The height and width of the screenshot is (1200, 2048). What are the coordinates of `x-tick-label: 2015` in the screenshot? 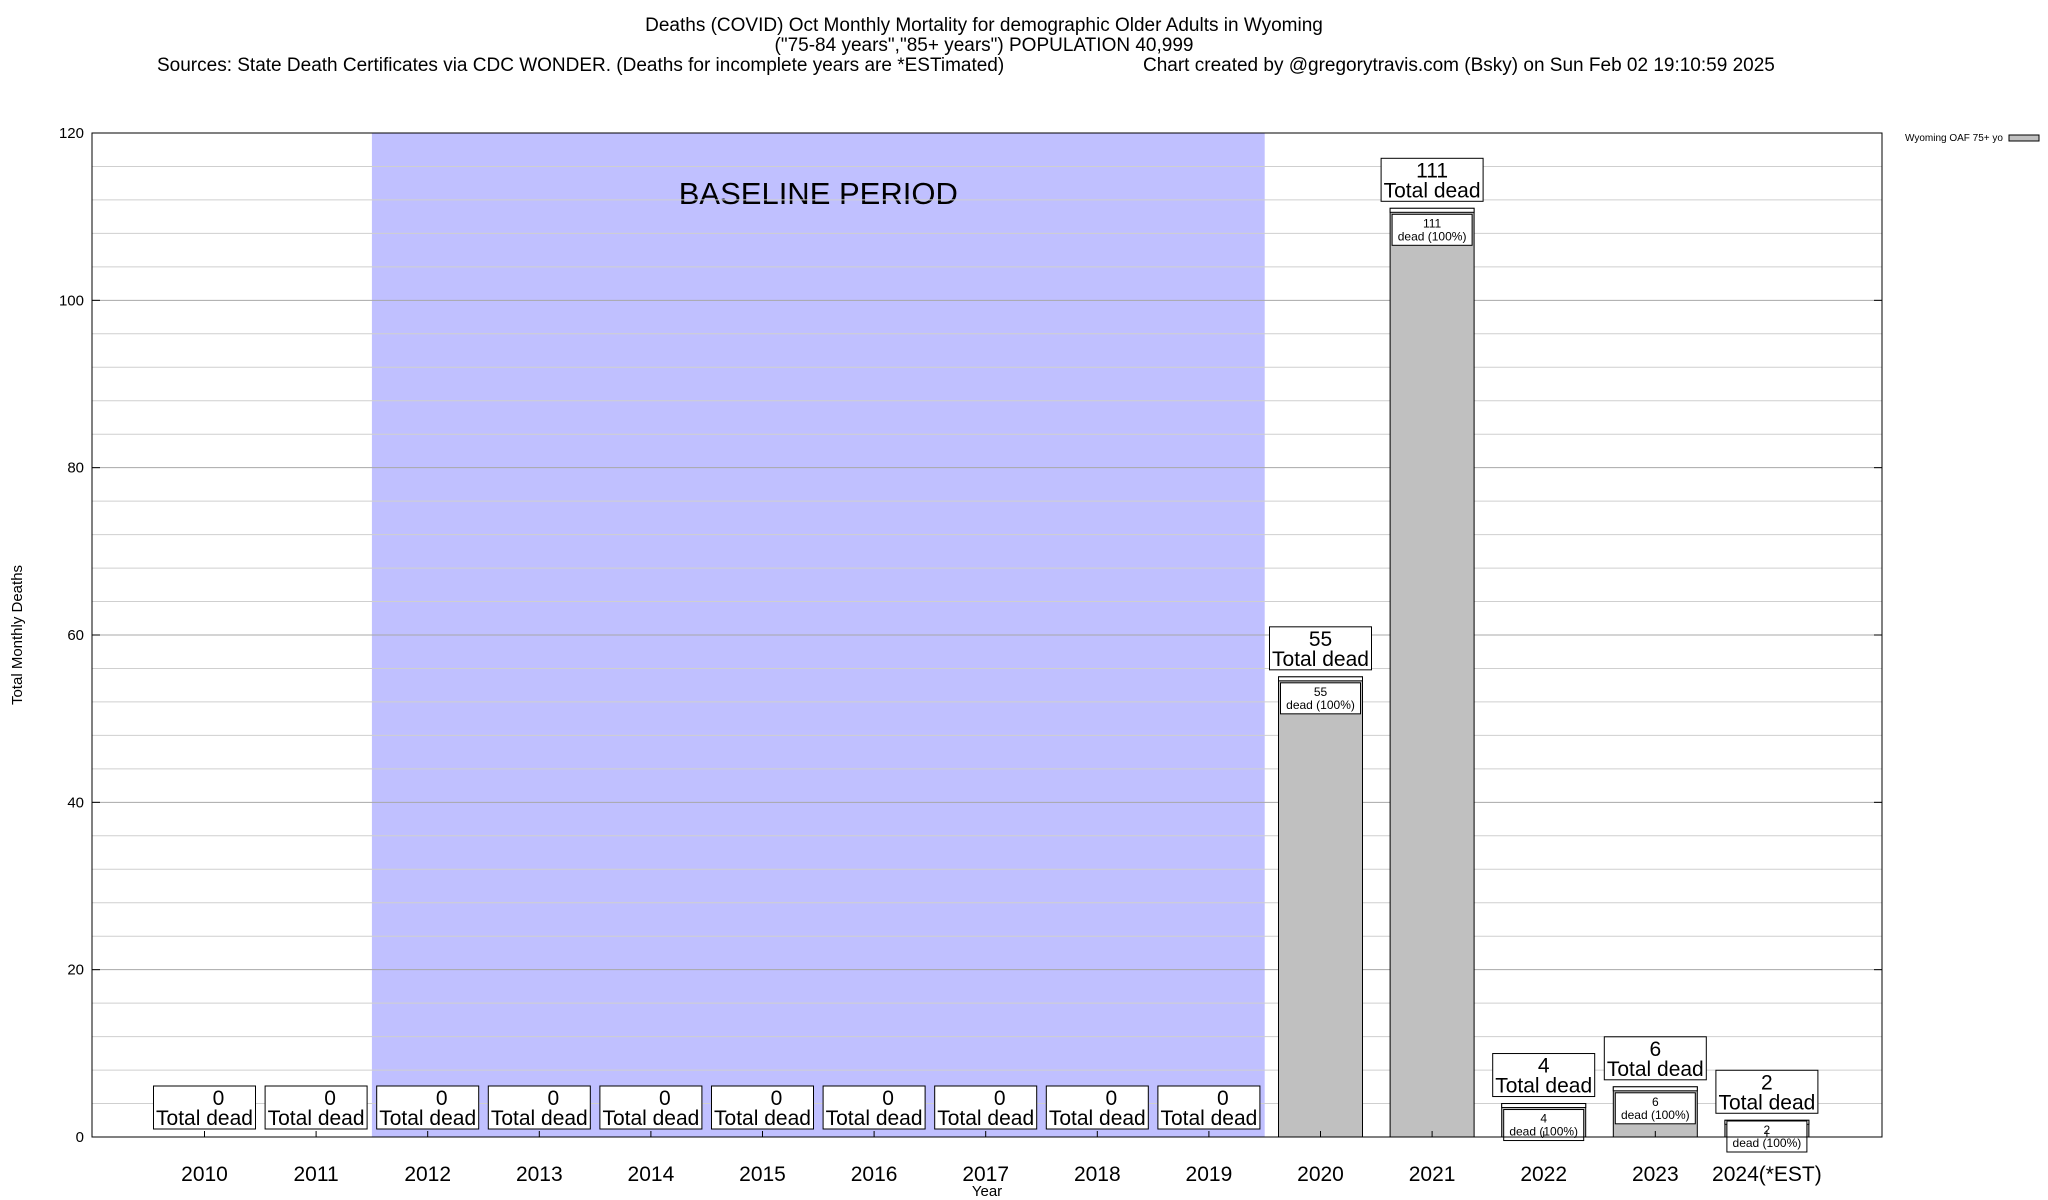 It's located at (762, 1174).